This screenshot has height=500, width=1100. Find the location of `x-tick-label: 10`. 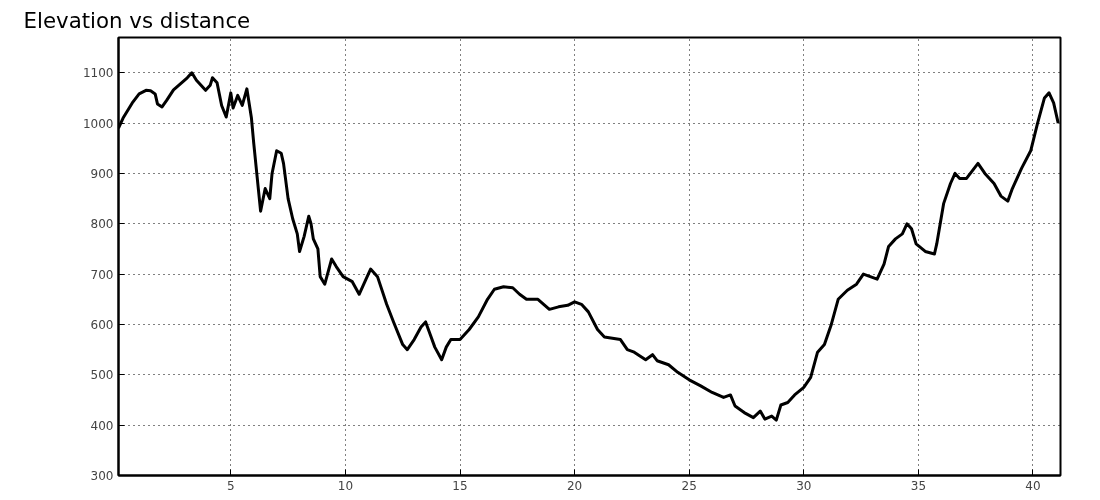

x-tick-label: 10 is located at coordinates (345, 485).